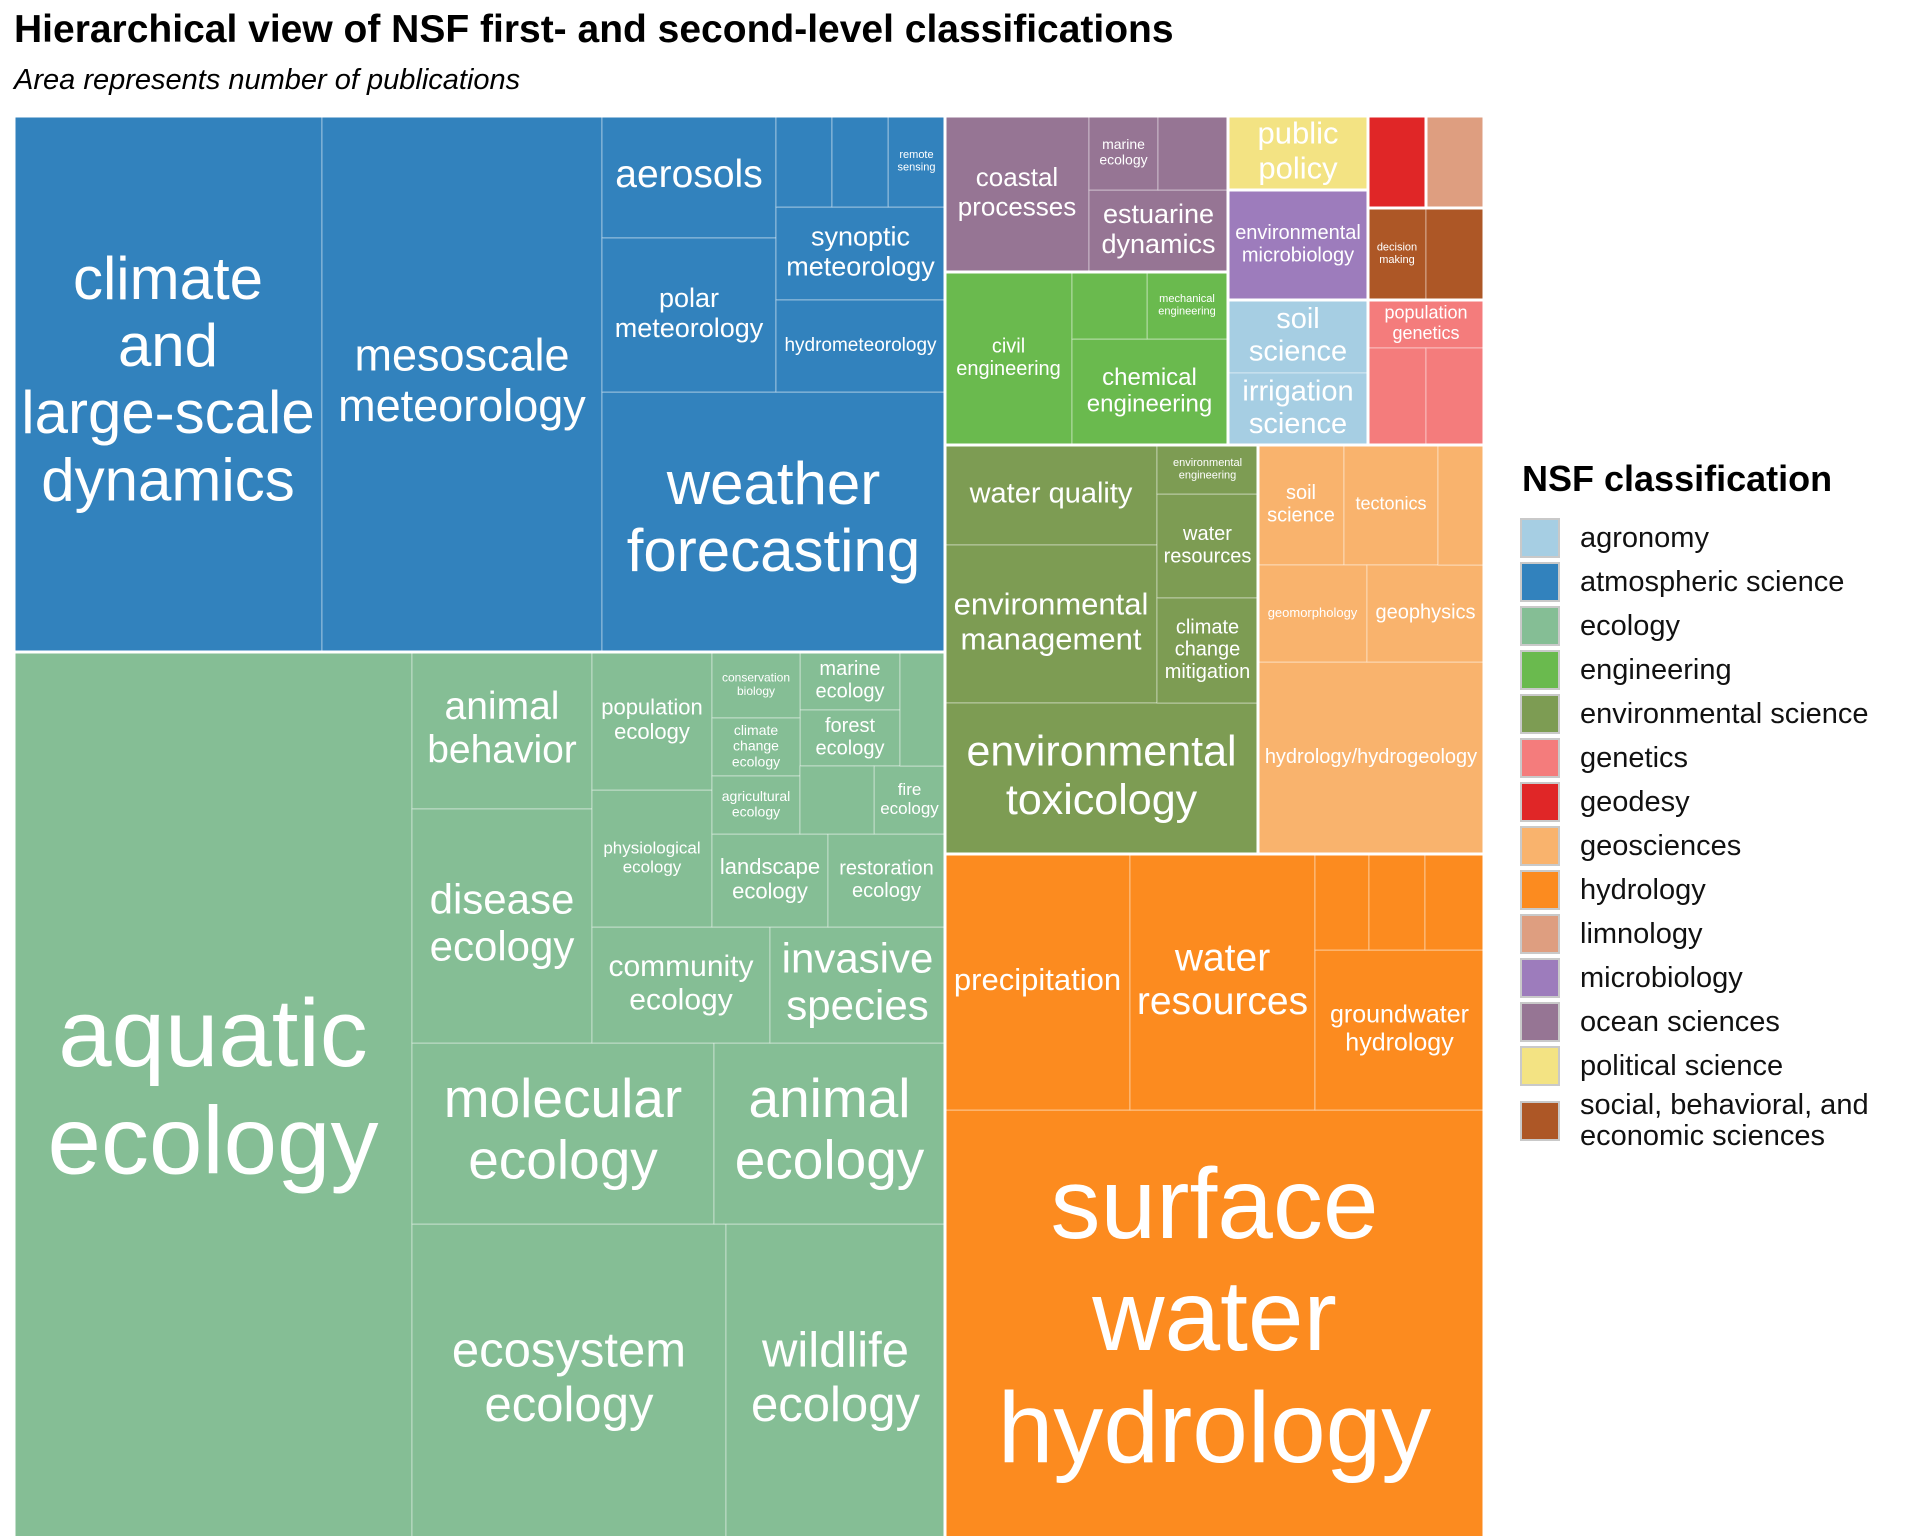 This screenshot has height=1536, width=1920. Describe the element at coordinates (651, 857) in the screenshot. I see `tile-label: physiological ecology` at that location.